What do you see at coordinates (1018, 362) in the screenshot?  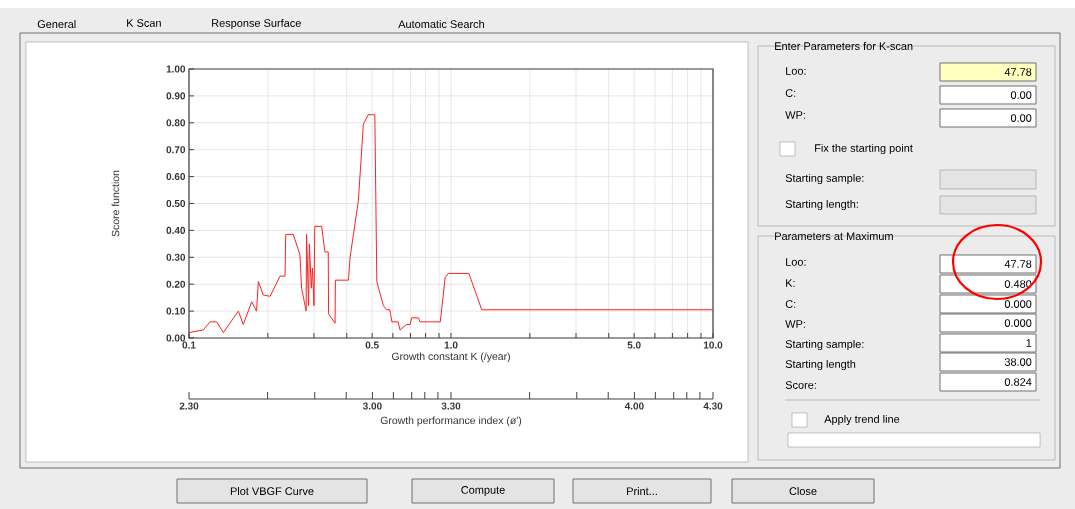 I see `text: 38.00` at bounding box center [1018, 362].